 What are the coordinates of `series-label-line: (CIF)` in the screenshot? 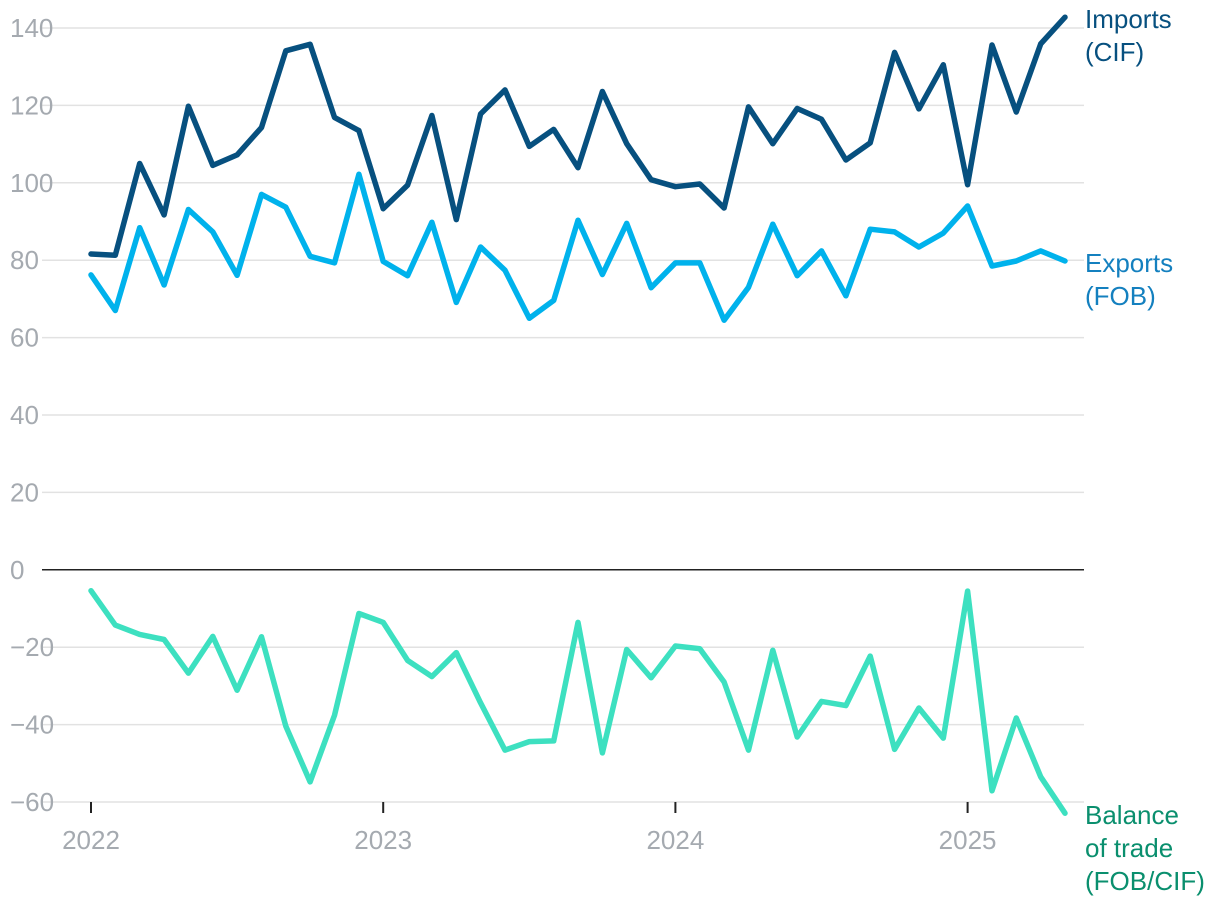 It's located at (1114, 52).